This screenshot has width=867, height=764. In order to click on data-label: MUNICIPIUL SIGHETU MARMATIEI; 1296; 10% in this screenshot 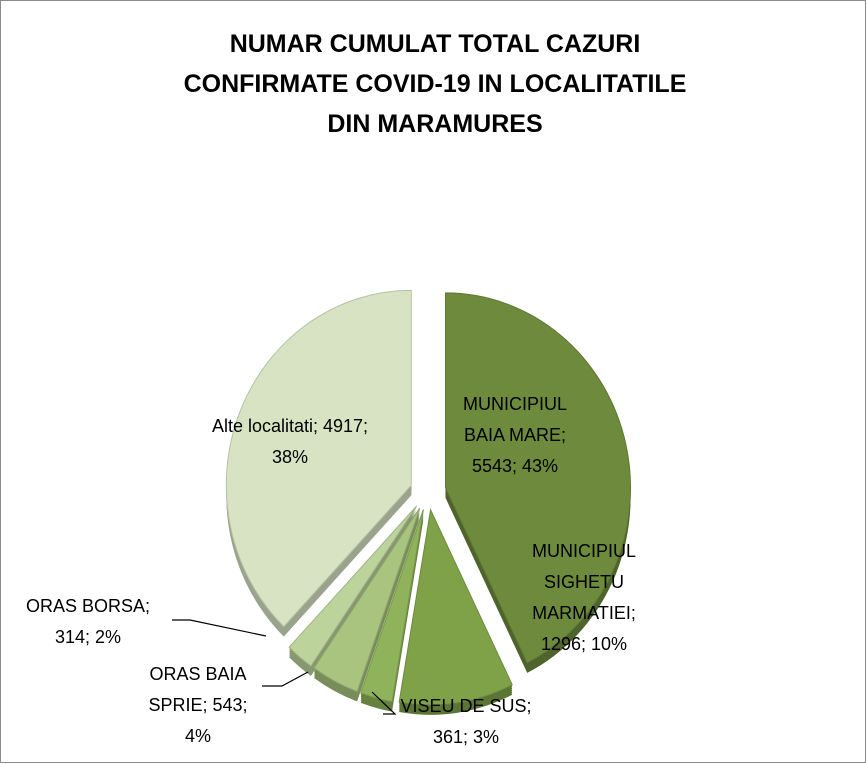, I will do `click(584, 597)`.